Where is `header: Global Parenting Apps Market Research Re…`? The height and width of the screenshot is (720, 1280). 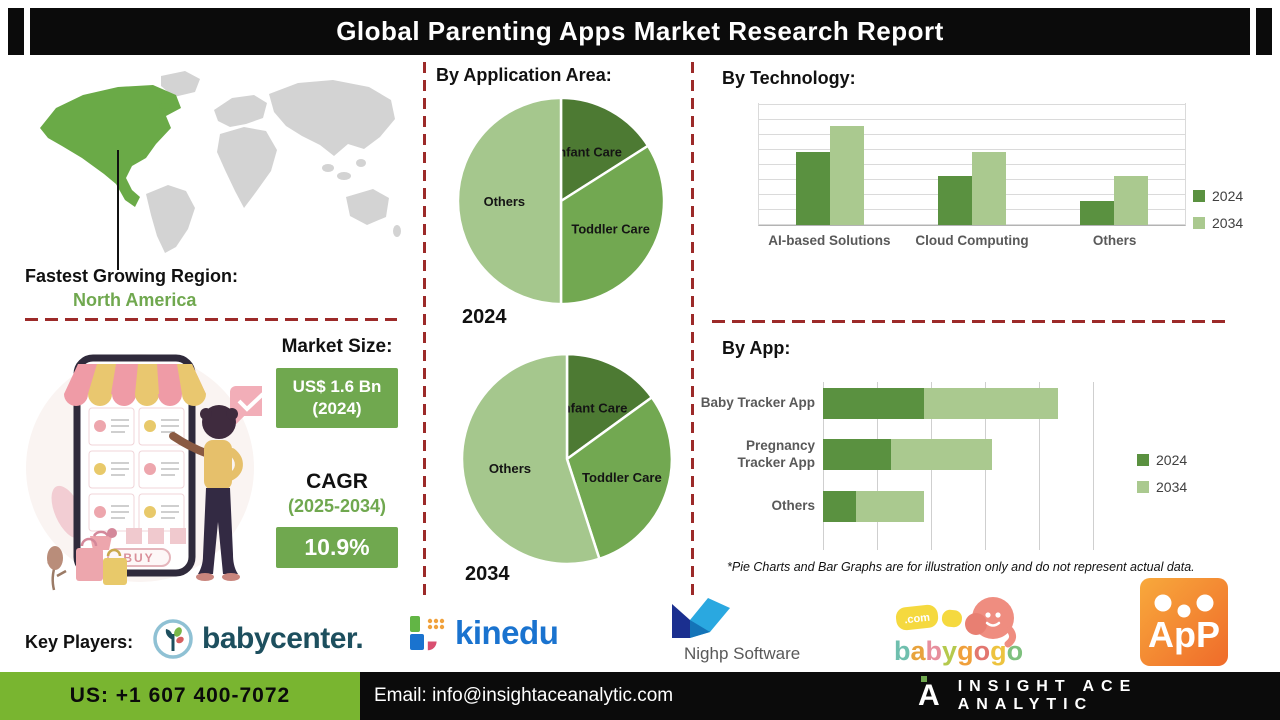 header: Global Parenting Apps Market Research Re… is located at coordinates (640, 31).